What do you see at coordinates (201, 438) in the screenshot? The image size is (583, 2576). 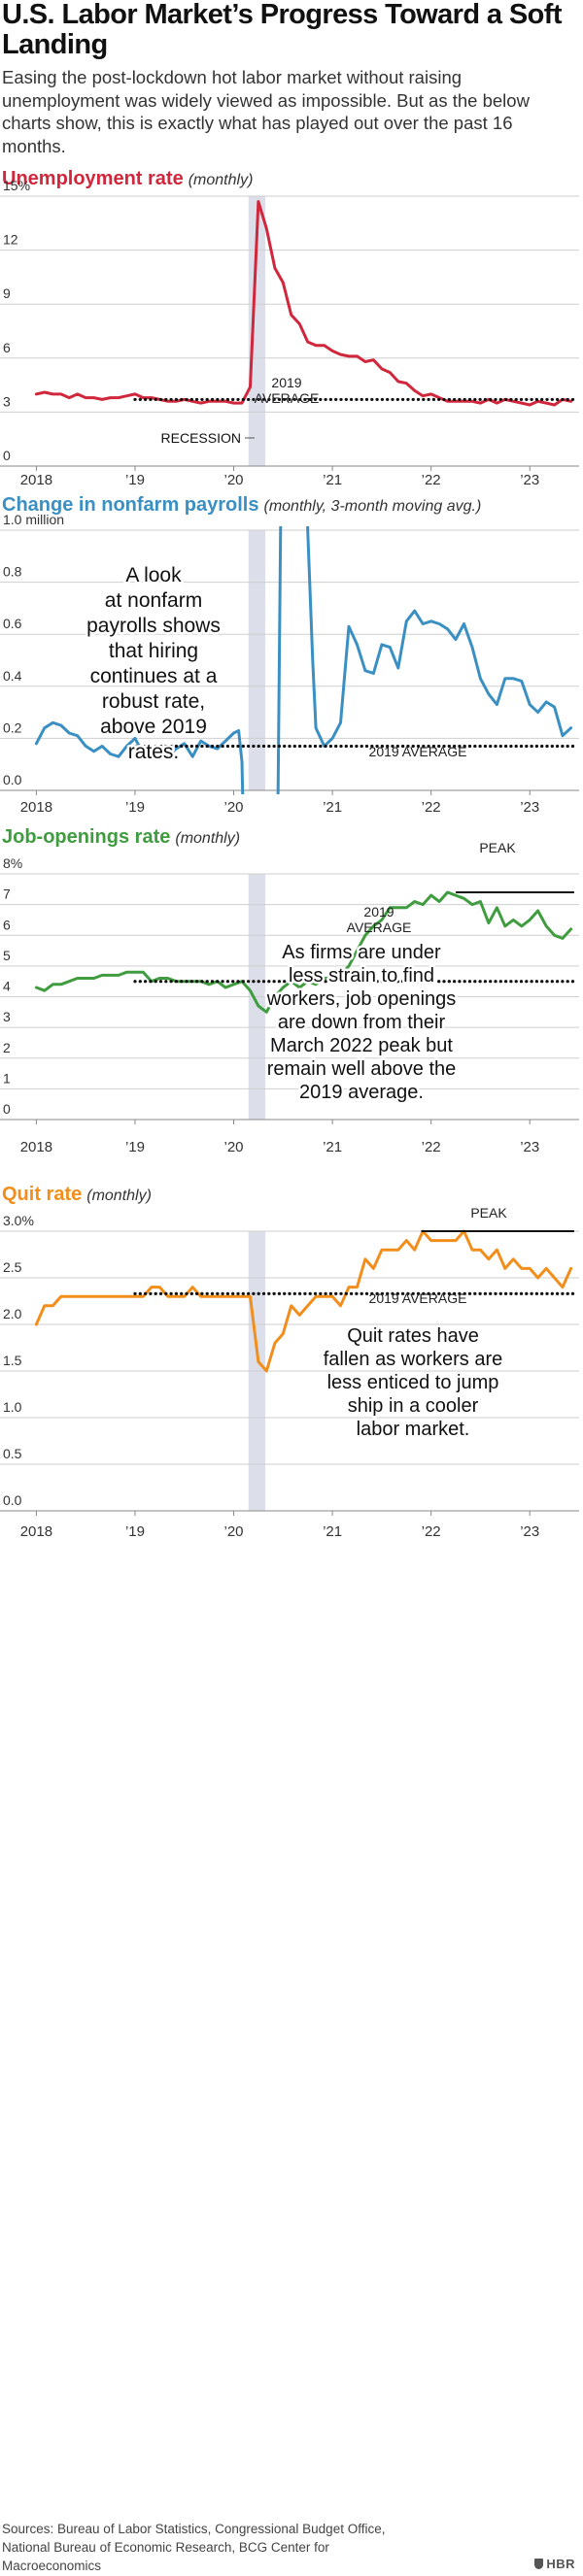 I see `annotation-text: RECESSION` at bounding box center [201, 438].